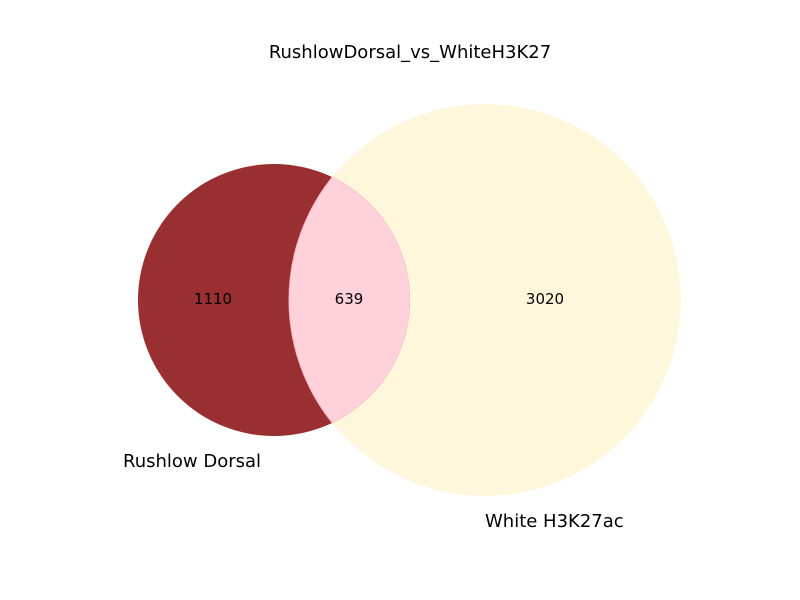 The height and width of the screenshot is (600, 800). What do you see at coordinates (192, 461) in the screenshot?
I see `set-a-label: Rushlow Dorsal` at bounding box center [192, 461].